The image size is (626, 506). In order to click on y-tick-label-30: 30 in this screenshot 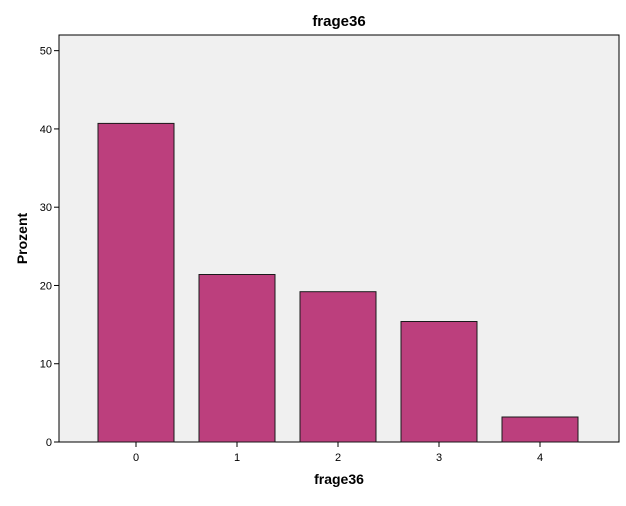, I will do `click(46, 208)`.